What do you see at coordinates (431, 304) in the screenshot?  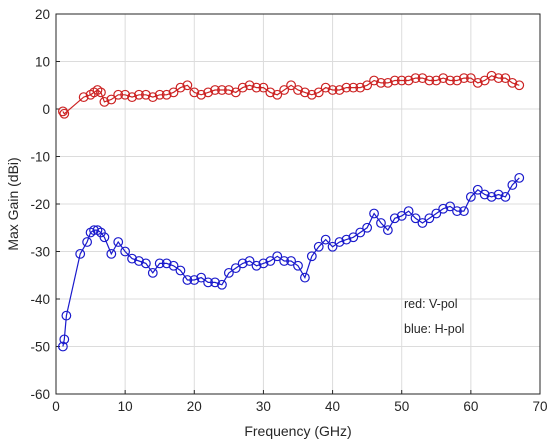 I see `legend-annotation-red: red: V-pol` at bounding box center [431, 304].